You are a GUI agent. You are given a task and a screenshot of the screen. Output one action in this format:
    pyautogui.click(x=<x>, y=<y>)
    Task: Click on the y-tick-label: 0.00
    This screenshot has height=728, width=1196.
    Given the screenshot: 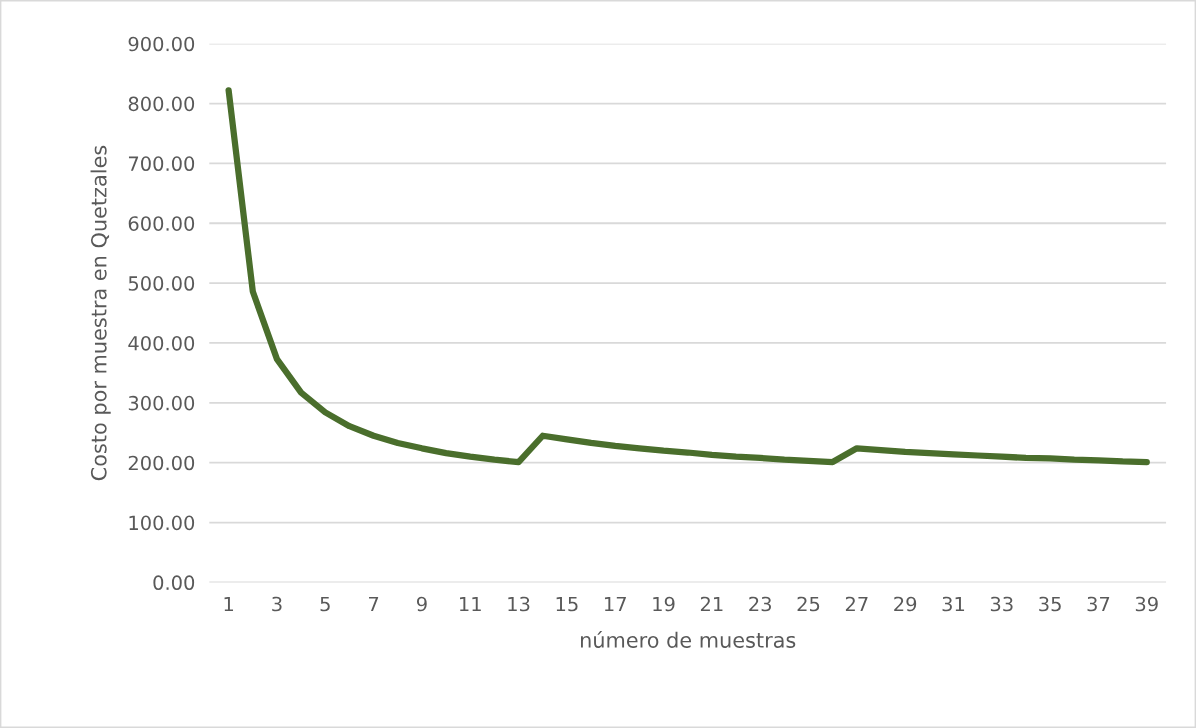 What is the action you would take?
    pyautogui.click(x=174, y=583)
    